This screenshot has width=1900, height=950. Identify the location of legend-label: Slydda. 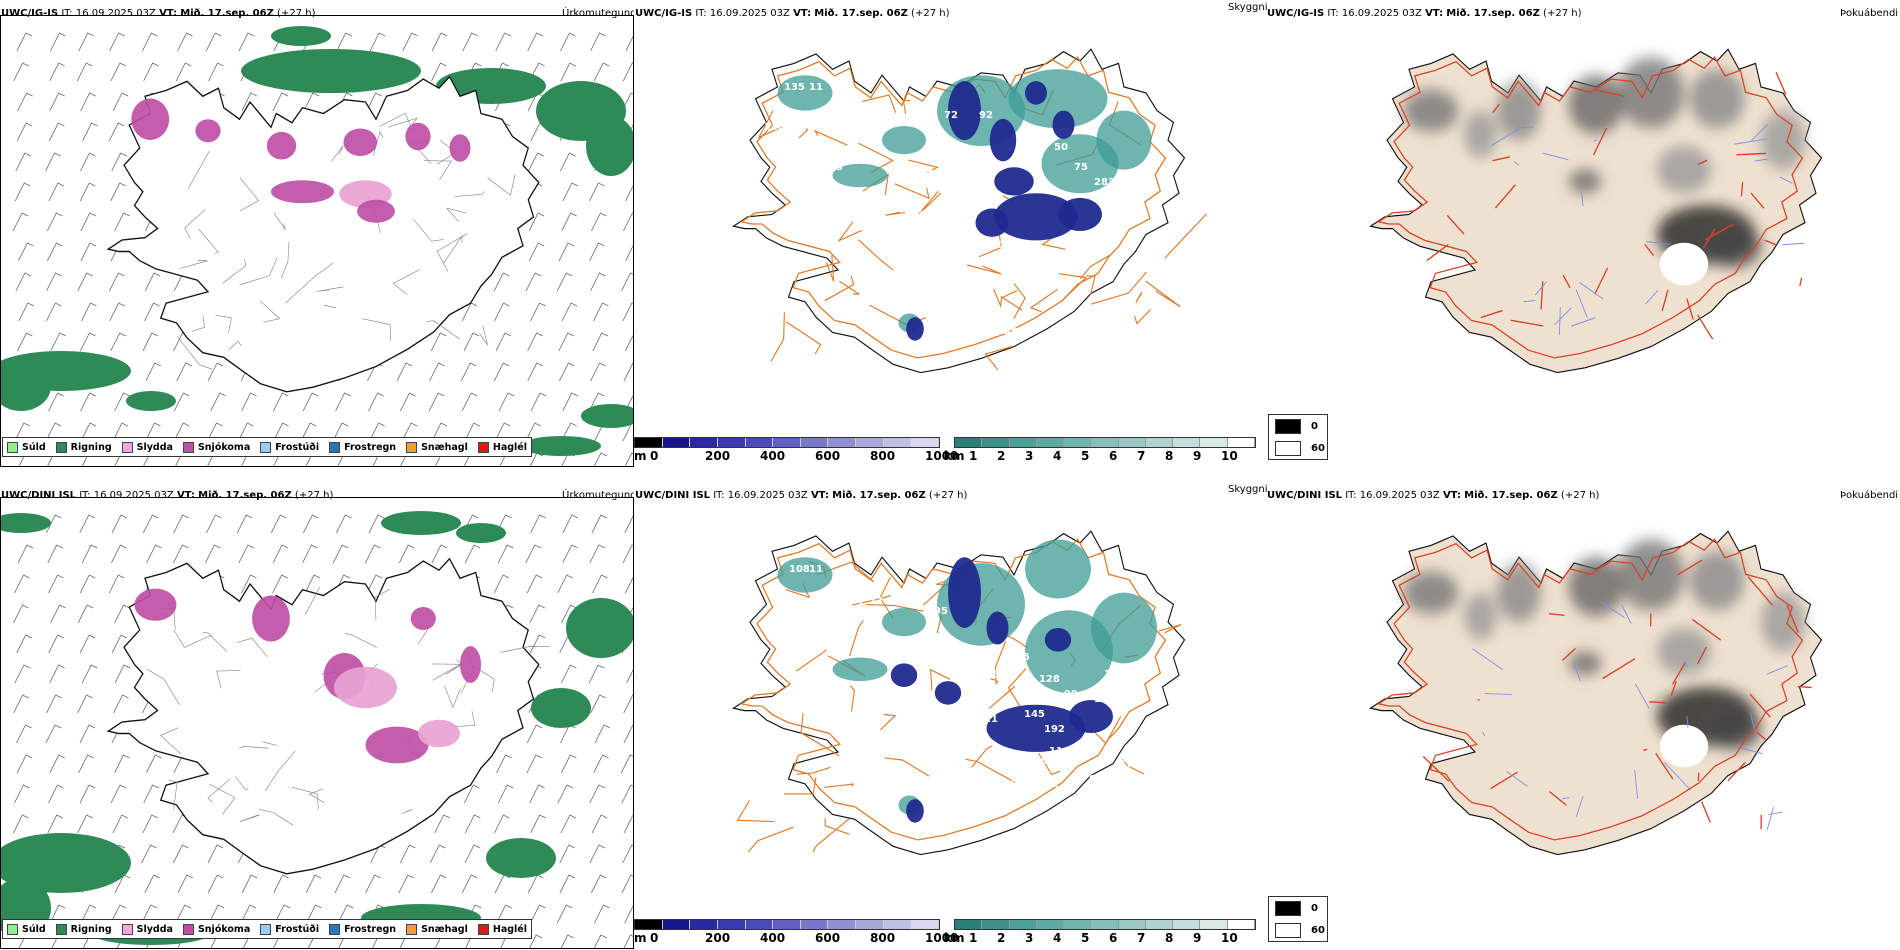
(154, 447).